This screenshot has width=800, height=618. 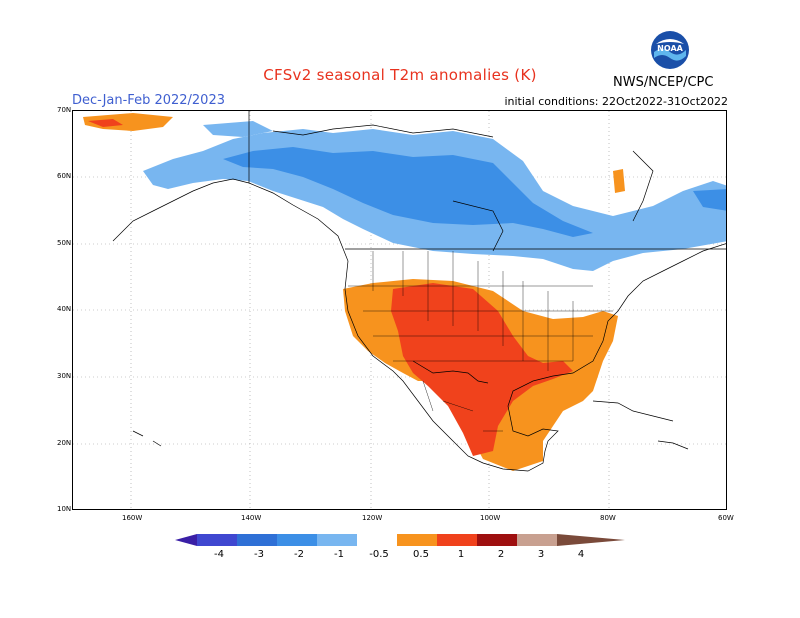 I want to click on lon-label-100w: 100W, so click(x=490, y=518).